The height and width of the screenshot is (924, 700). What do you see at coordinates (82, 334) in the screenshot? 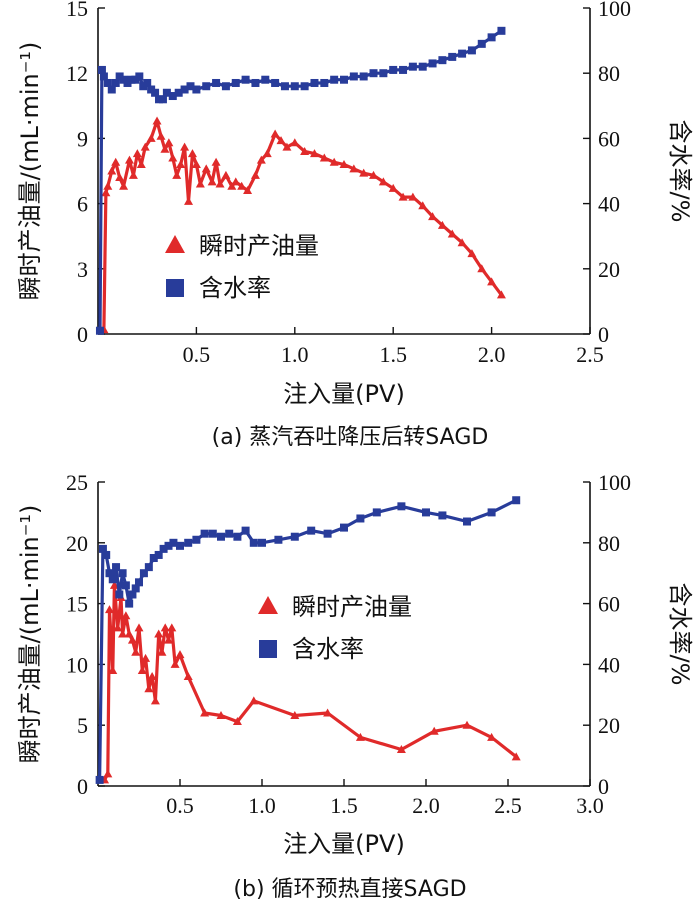
I see `y-tick-label: 0` at bounding box center [82, 334].